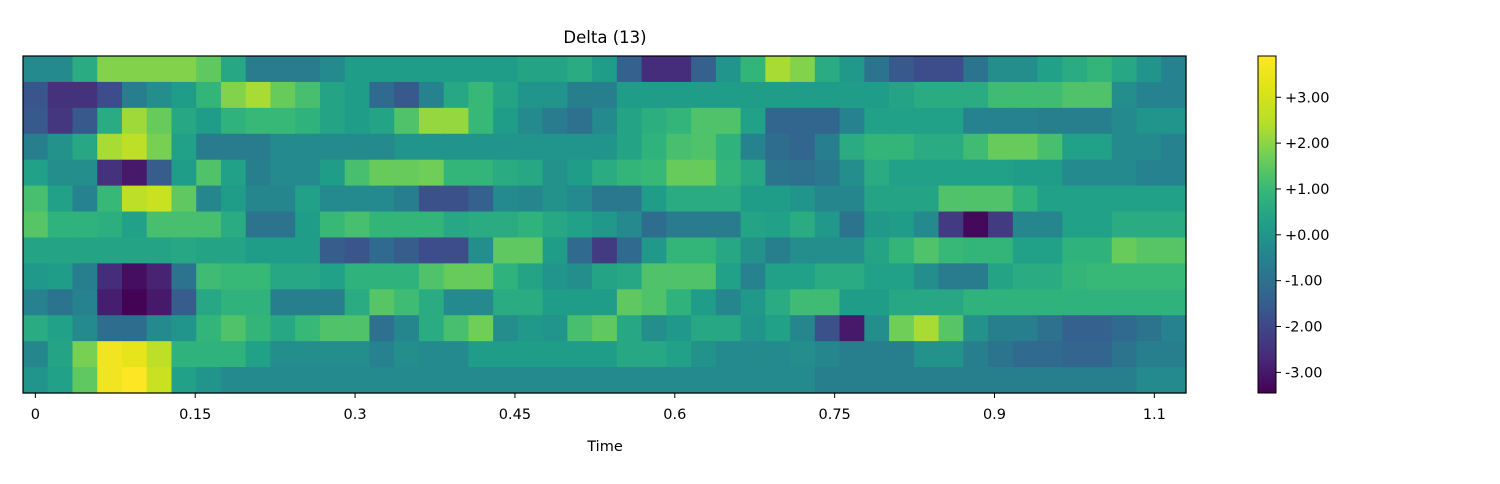 The image size is (1500, 484). I want to click on x-axis-label: Time, so click(604, 447).